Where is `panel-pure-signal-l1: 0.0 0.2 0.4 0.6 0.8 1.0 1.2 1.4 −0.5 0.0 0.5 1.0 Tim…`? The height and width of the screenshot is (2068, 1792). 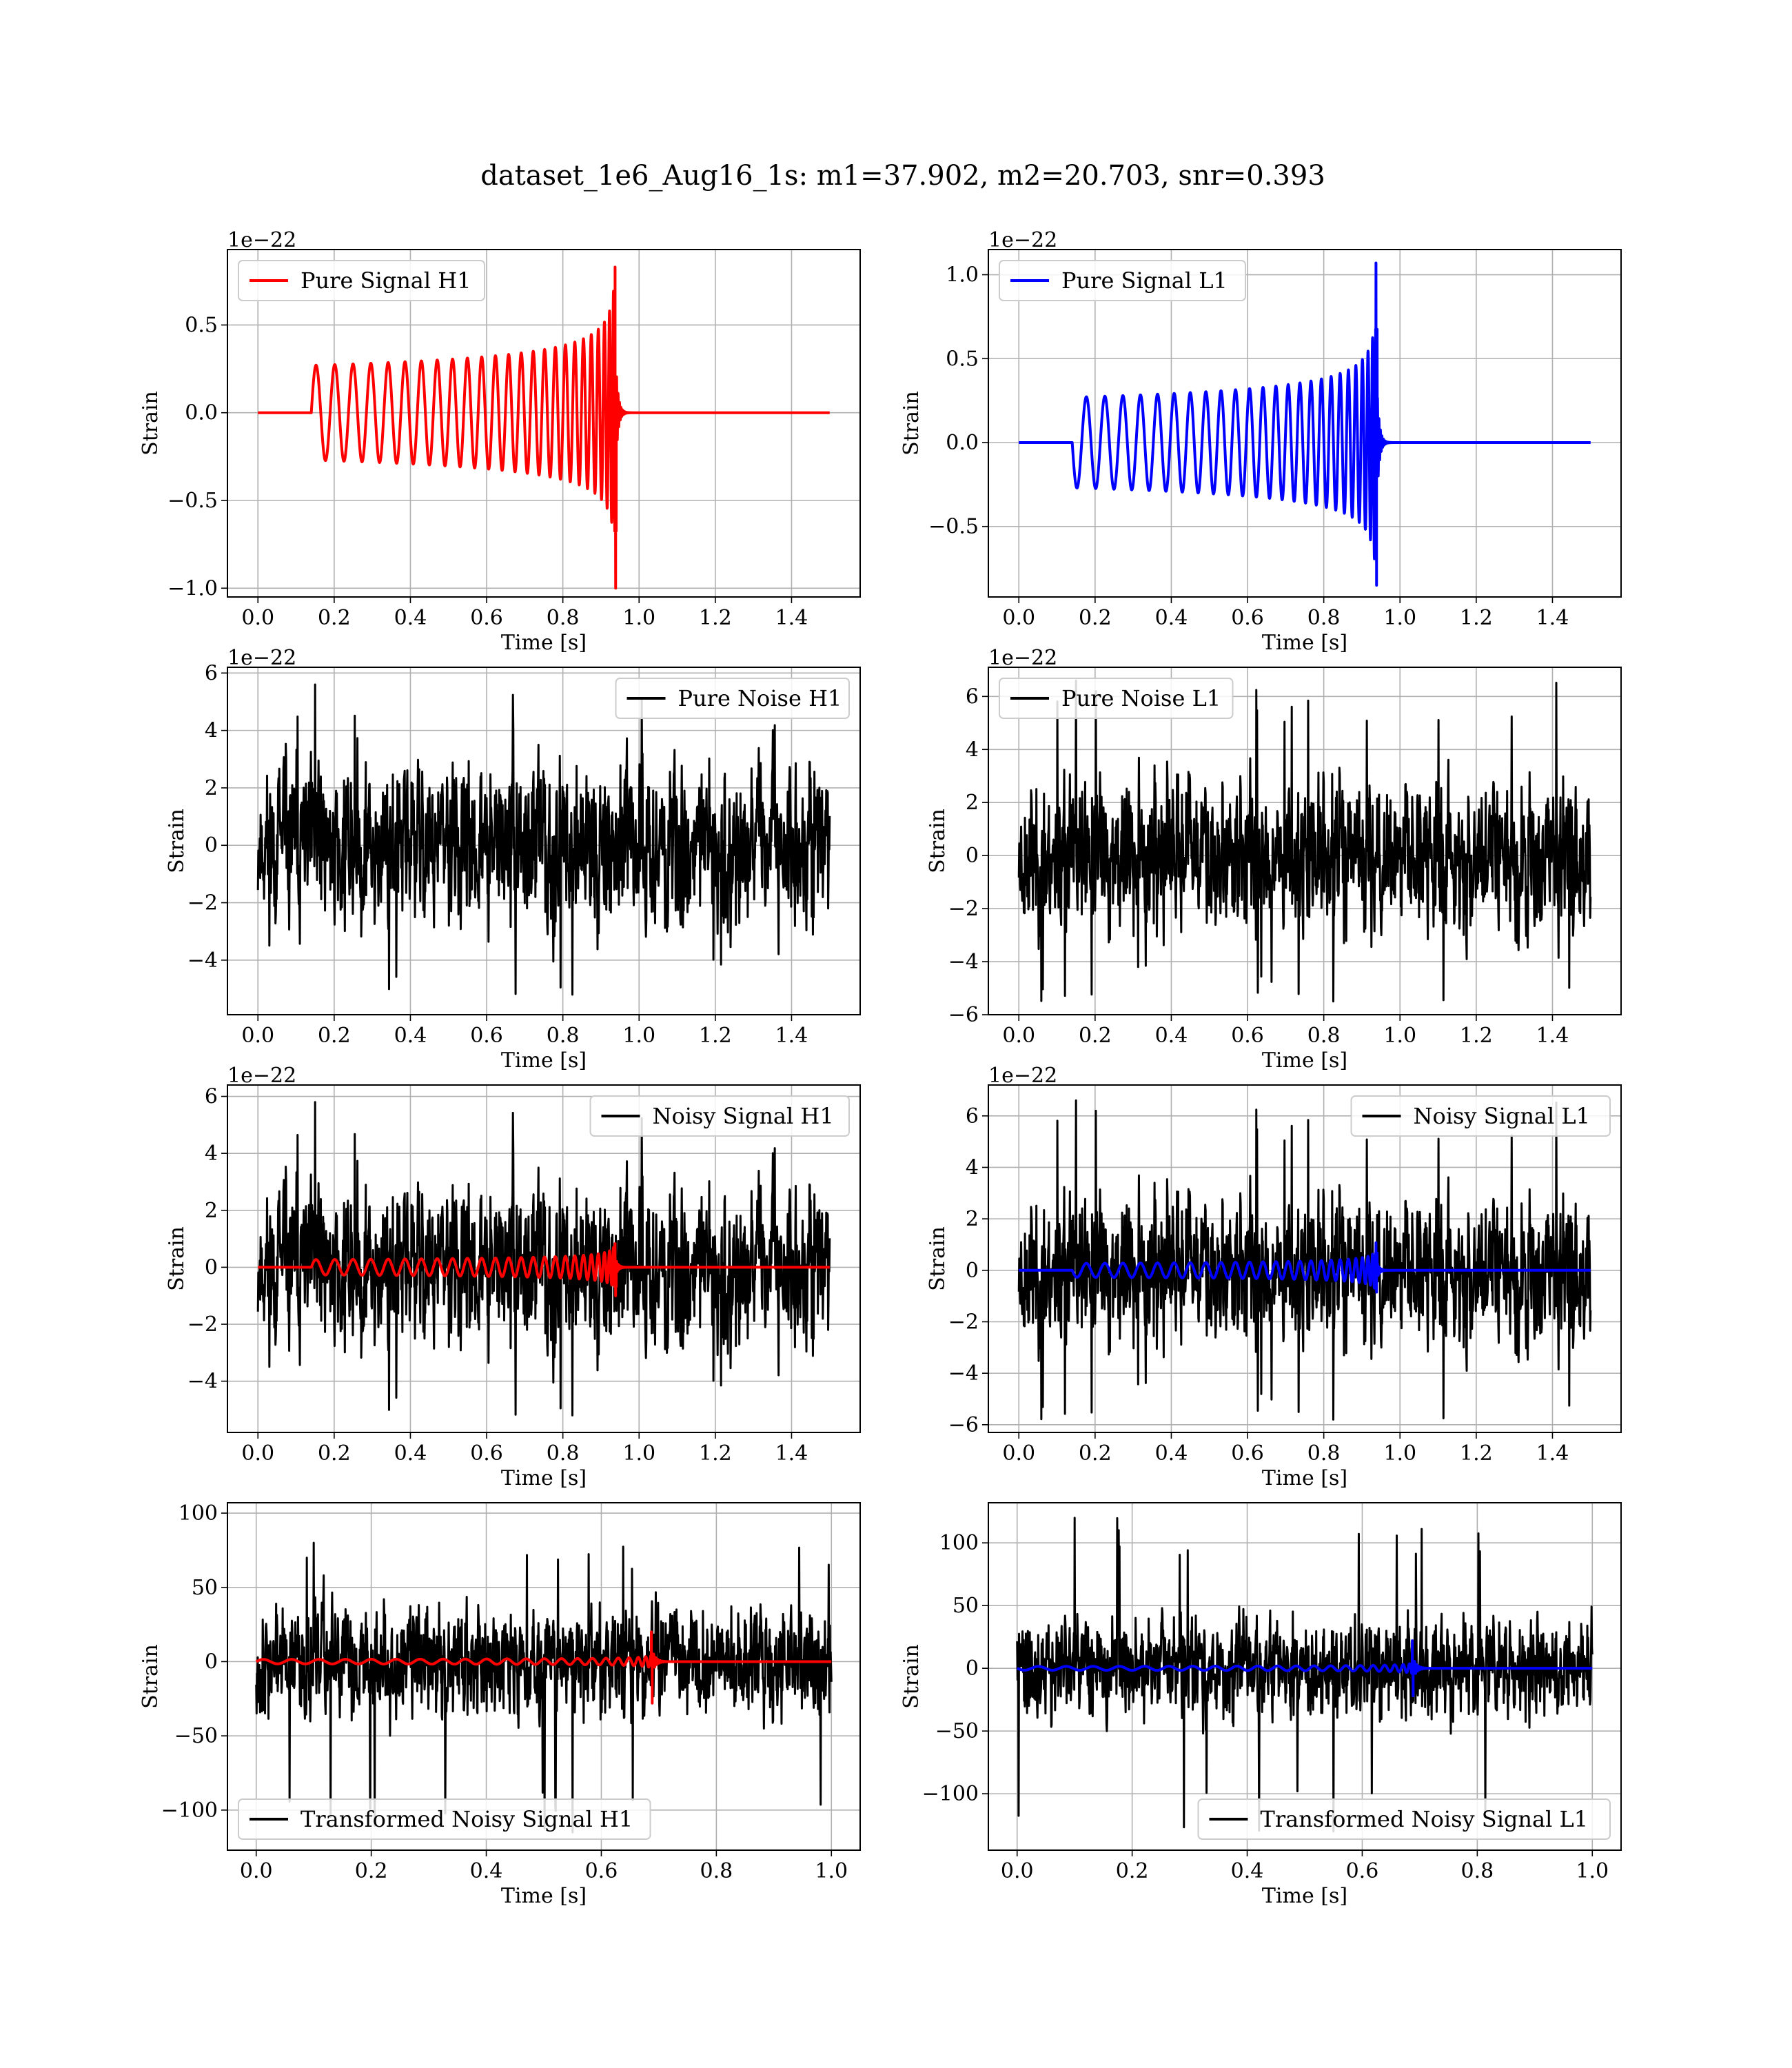
panel-pure-signal-l1: 0.0 0.2 0.4 0.6 0.8 1.0 1.2 1.4 −0.5 0.0 0.5 1.0 Tim… is located at coordinates (1260, 441).